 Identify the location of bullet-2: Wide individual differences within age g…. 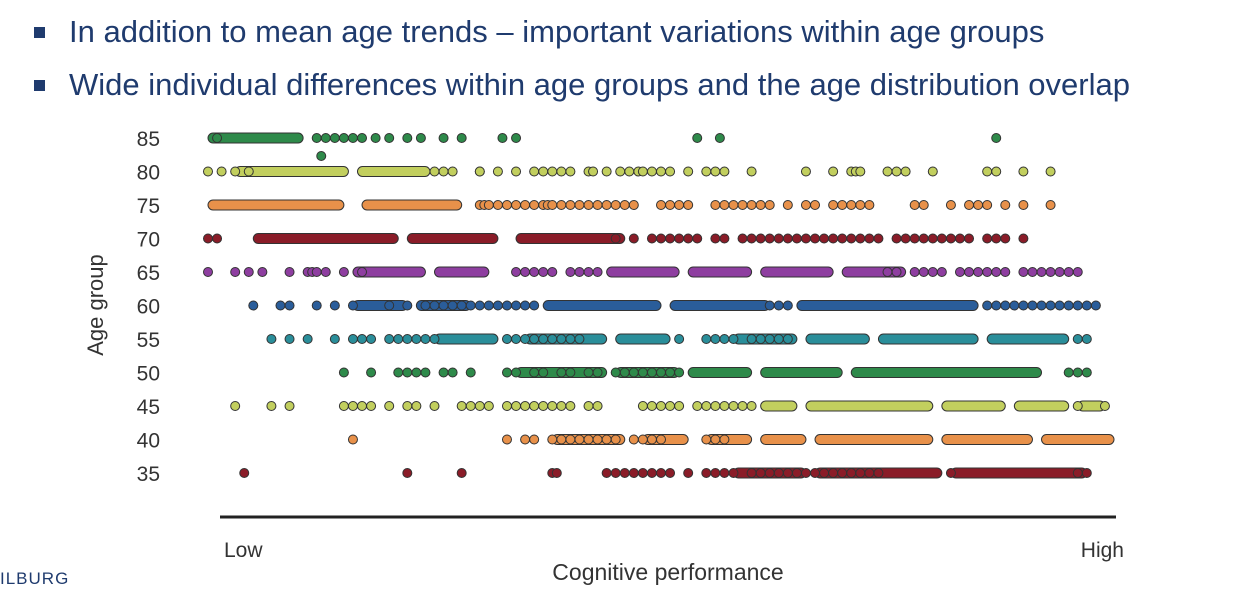
(582, 85).